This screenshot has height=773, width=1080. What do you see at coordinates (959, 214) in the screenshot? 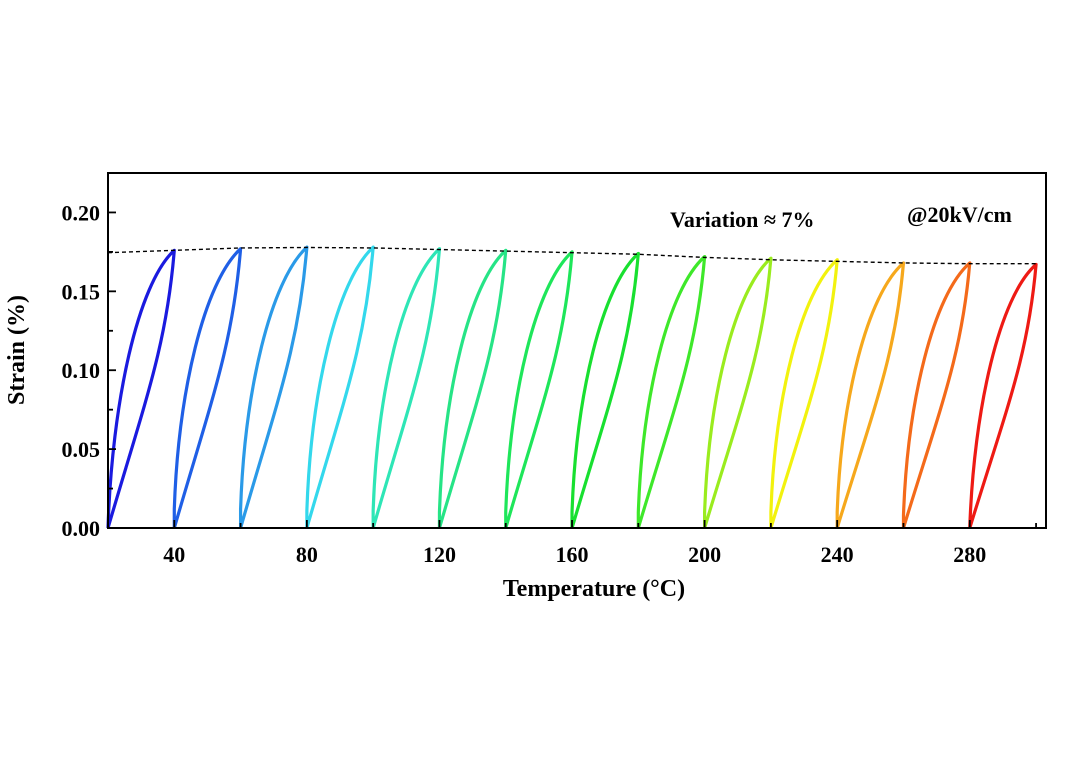
I see `field-annotation: @20kV/cm` at bounding box center [959, 214].